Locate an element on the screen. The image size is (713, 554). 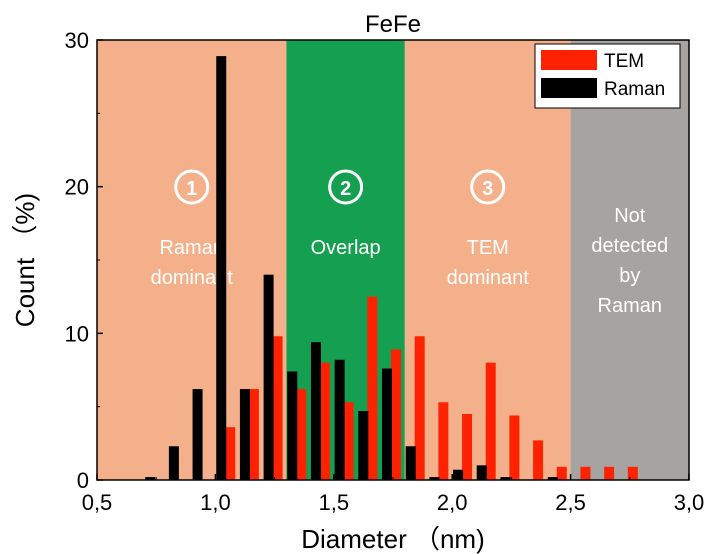
region-label: detected is located at coordinates (629, 246).